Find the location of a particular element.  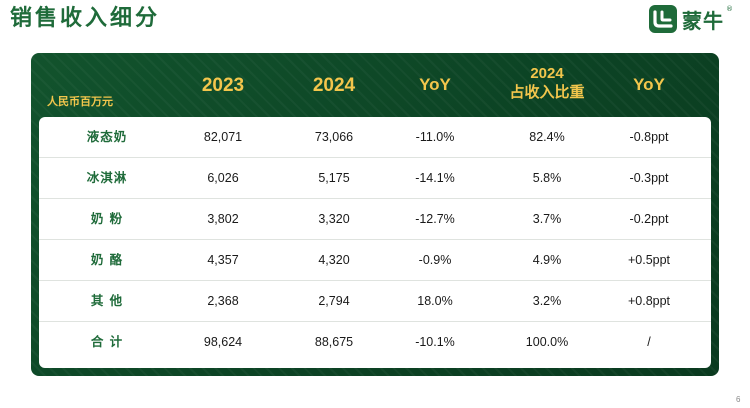

value-2023: 6,026 is located at coordinates (223, 178).